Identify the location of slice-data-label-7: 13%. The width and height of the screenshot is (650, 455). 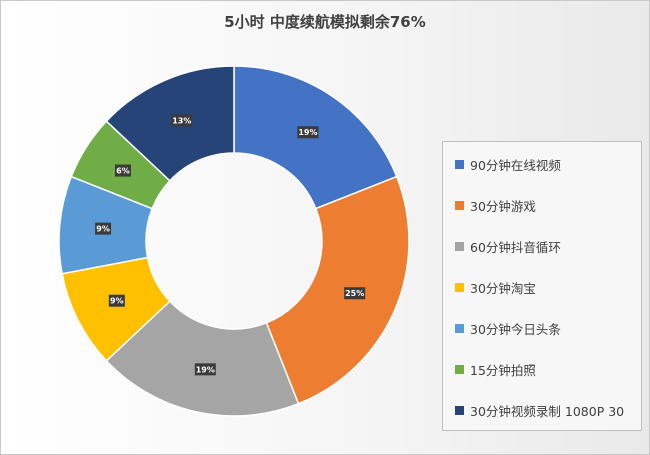
(182, 120).